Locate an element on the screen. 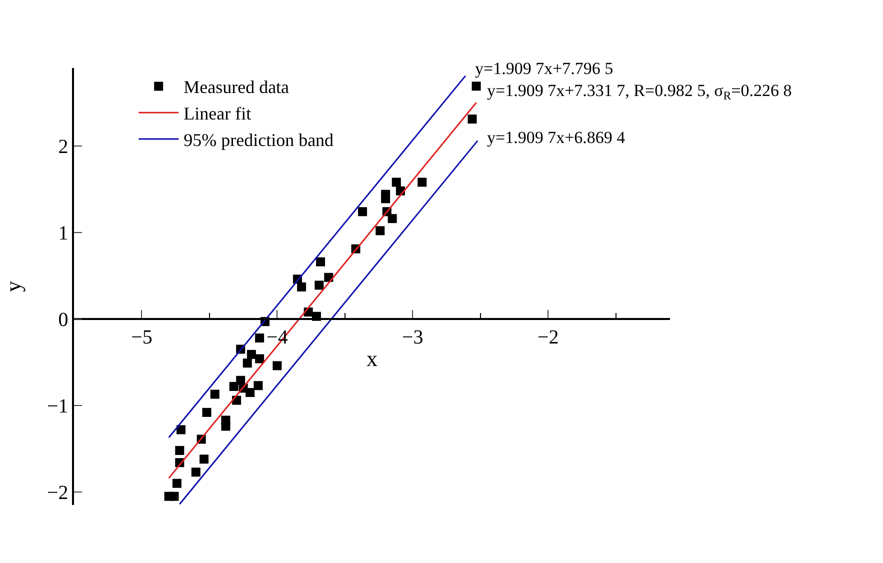 This screenshot has height=563, width=883. x-axis-title: x is located at coordinates (372, 359).